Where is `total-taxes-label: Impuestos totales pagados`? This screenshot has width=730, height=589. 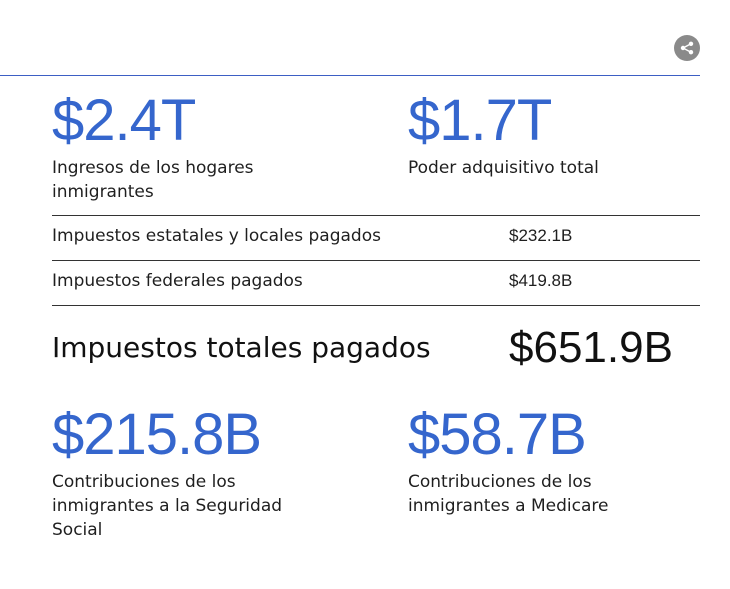
total-taxes-label: Impuestos totales pagados is located at coordinates (241, 347).